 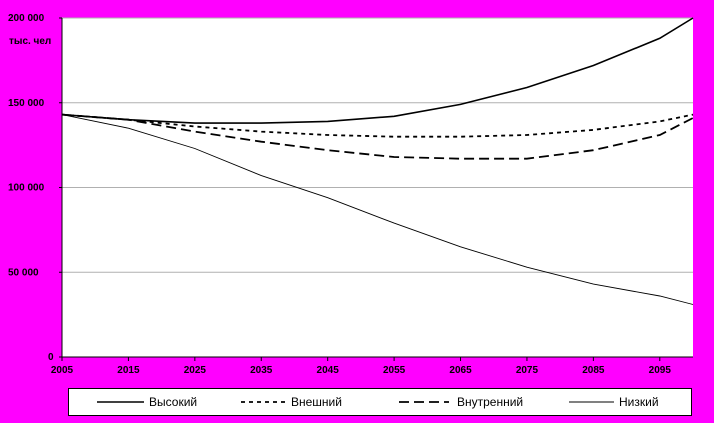 What do you see at coordinates (460, 370) in the screenshot?
I see `x-tick-label: 2065` at bounding box center [460, 370].